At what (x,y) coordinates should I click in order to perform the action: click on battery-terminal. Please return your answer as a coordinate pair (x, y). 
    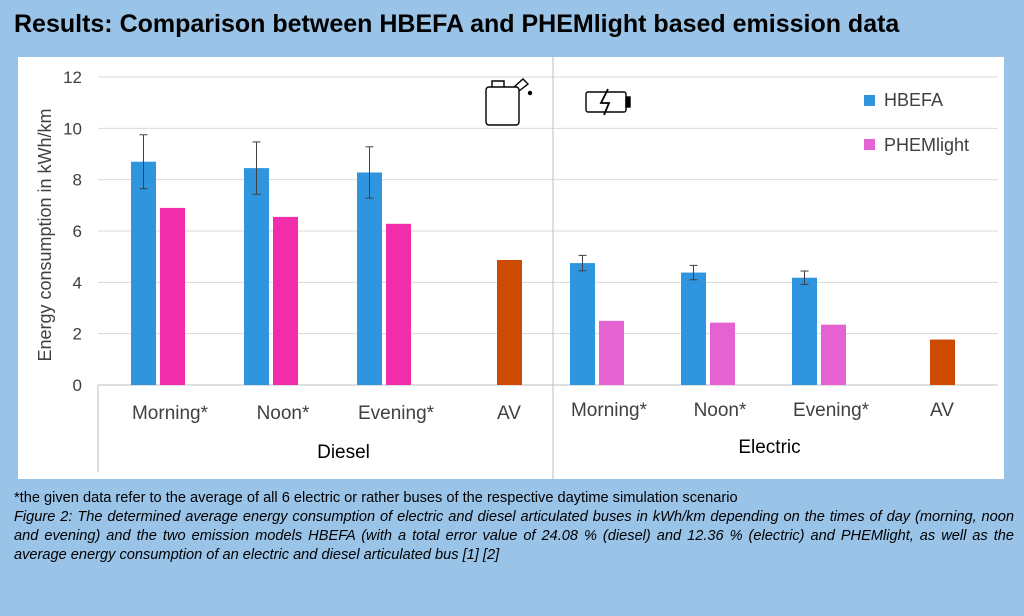
    Looking at the image, I should click on (628, 102).